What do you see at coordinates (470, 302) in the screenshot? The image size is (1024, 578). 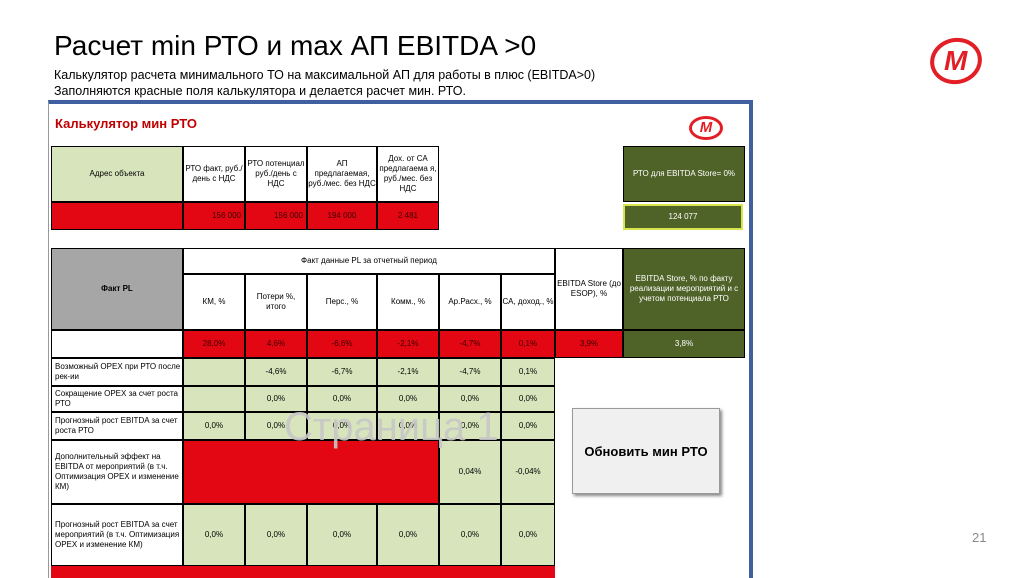 I see `col-rent: Ар.Расх., %` at bounding box center [470, 302].